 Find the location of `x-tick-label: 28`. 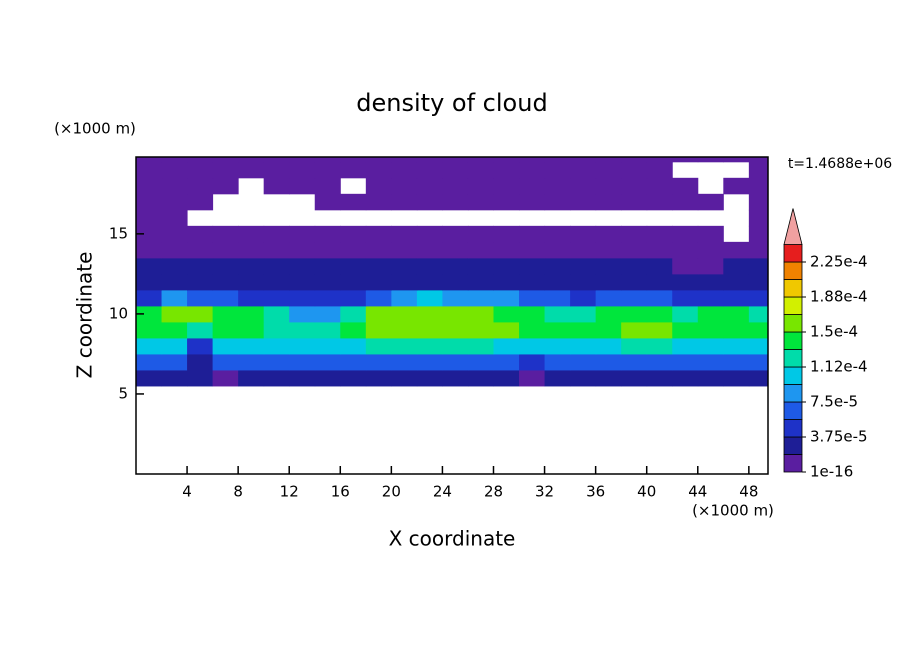

x-tick-label: 28 is located at coordinates (493, 492).